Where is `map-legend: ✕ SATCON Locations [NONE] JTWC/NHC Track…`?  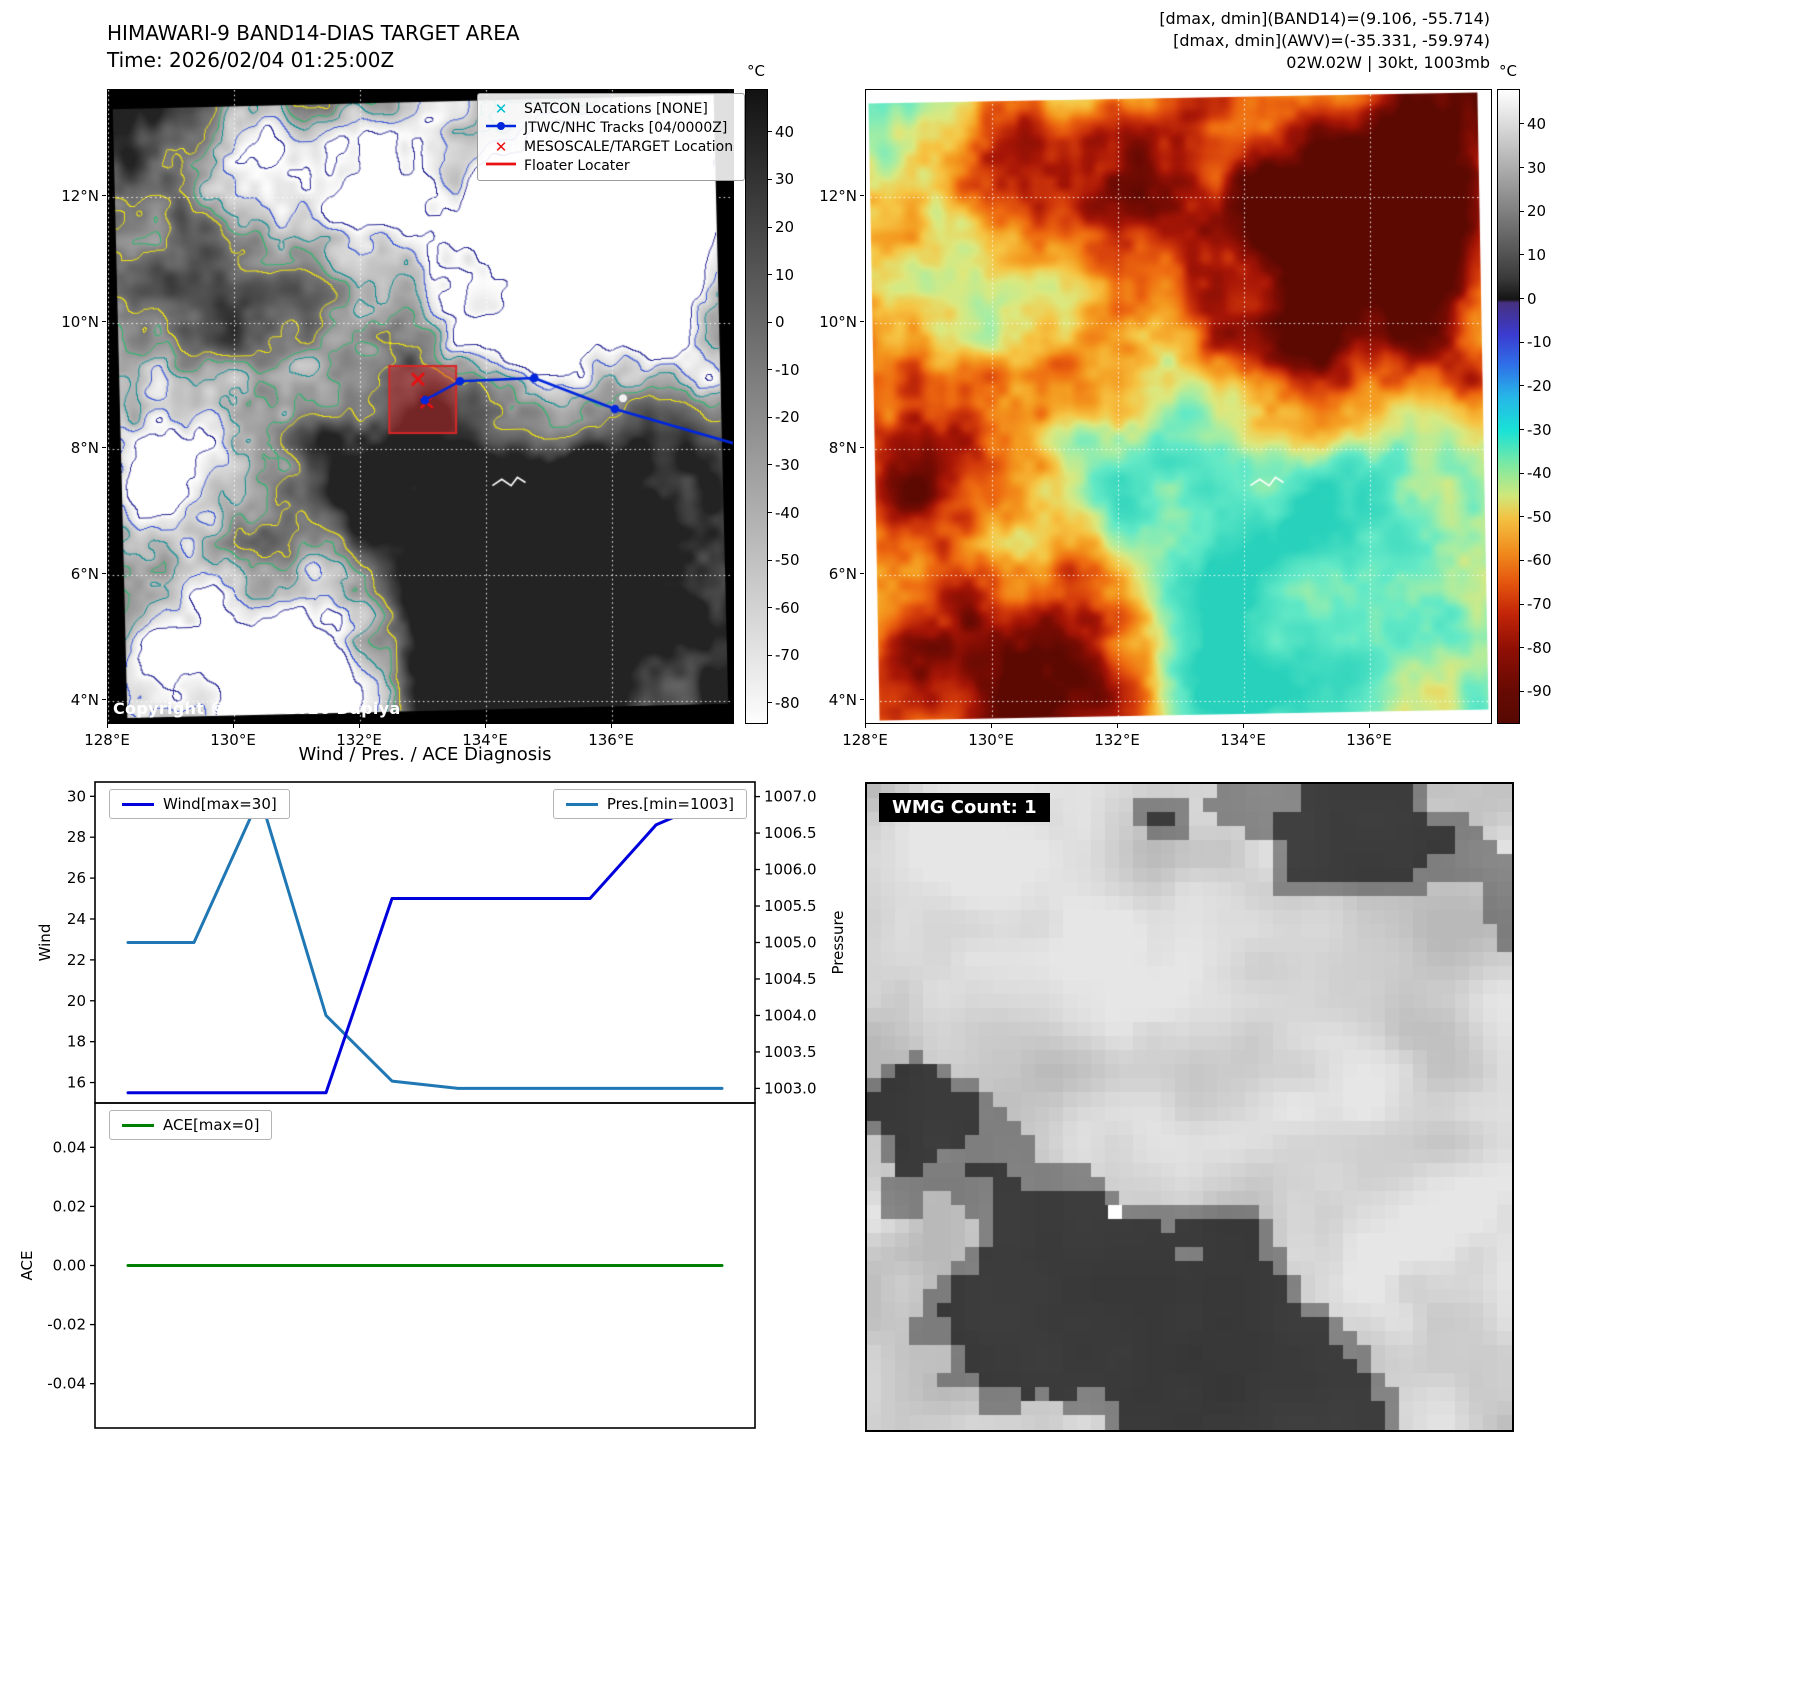 map-legend: ✕ SATCON Locations [NONE] JTWC/NHC Track… is located at coordinates (611, 137).